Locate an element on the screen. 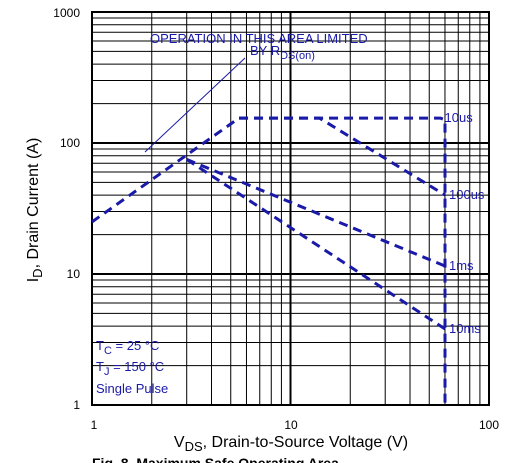 This screenshot has height=463, width=513. y-axis-label: ID, Drain Current (A) is located at coordinates (35, 210).